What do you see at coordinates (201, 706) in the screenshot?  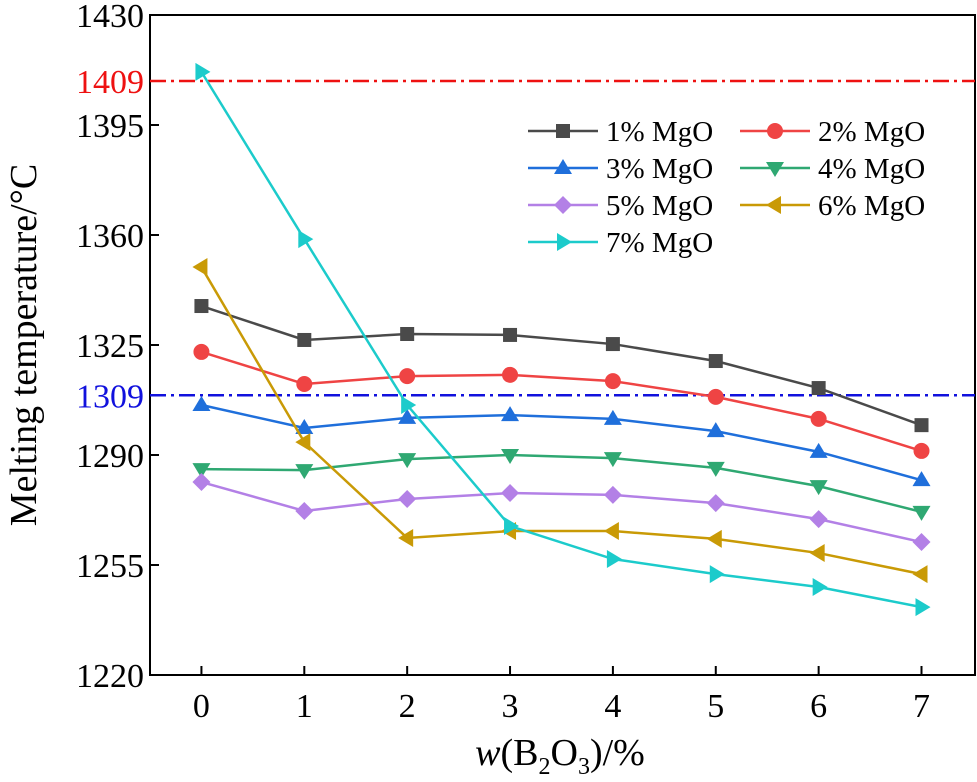 I see `x-tick-label: 0` at bounding box center [201, 706].